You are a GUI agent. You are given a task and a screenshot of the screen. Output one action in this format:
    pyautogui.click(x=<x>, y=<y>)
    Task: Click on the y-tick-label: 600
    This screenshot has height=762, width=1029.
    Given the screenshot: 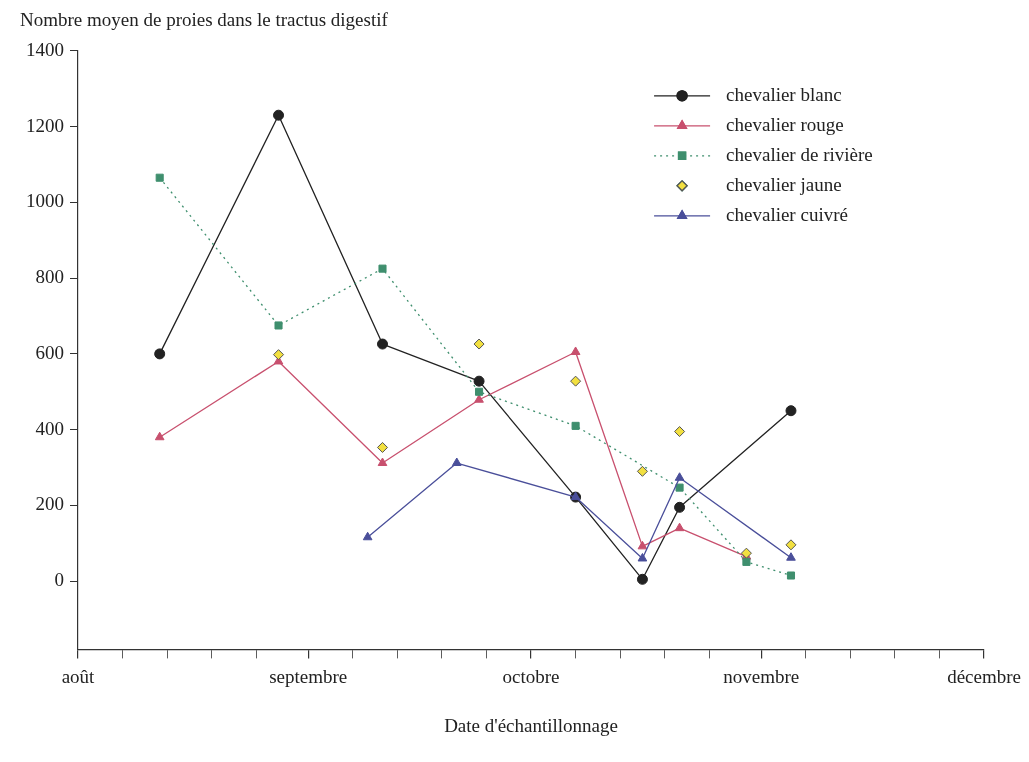 What is the action you would take?
    pyautogui.click(x=49, y=352)
    